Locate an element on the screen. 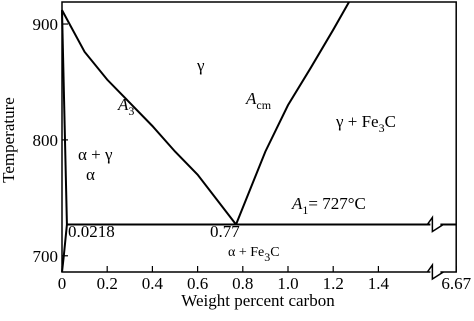 The width and height of the screenshot is (474, 321). annotation-subscript: cm is located at coordinates (263, 105).